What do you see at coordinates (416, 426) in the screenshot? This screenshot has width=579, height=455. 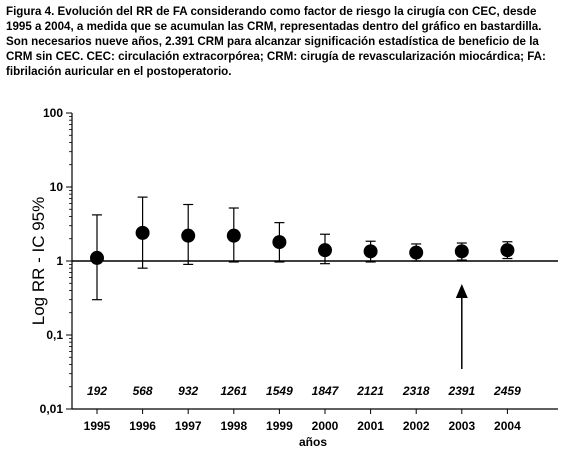 I see `x-tick-label: 2002` at bounding box center [416, 426].